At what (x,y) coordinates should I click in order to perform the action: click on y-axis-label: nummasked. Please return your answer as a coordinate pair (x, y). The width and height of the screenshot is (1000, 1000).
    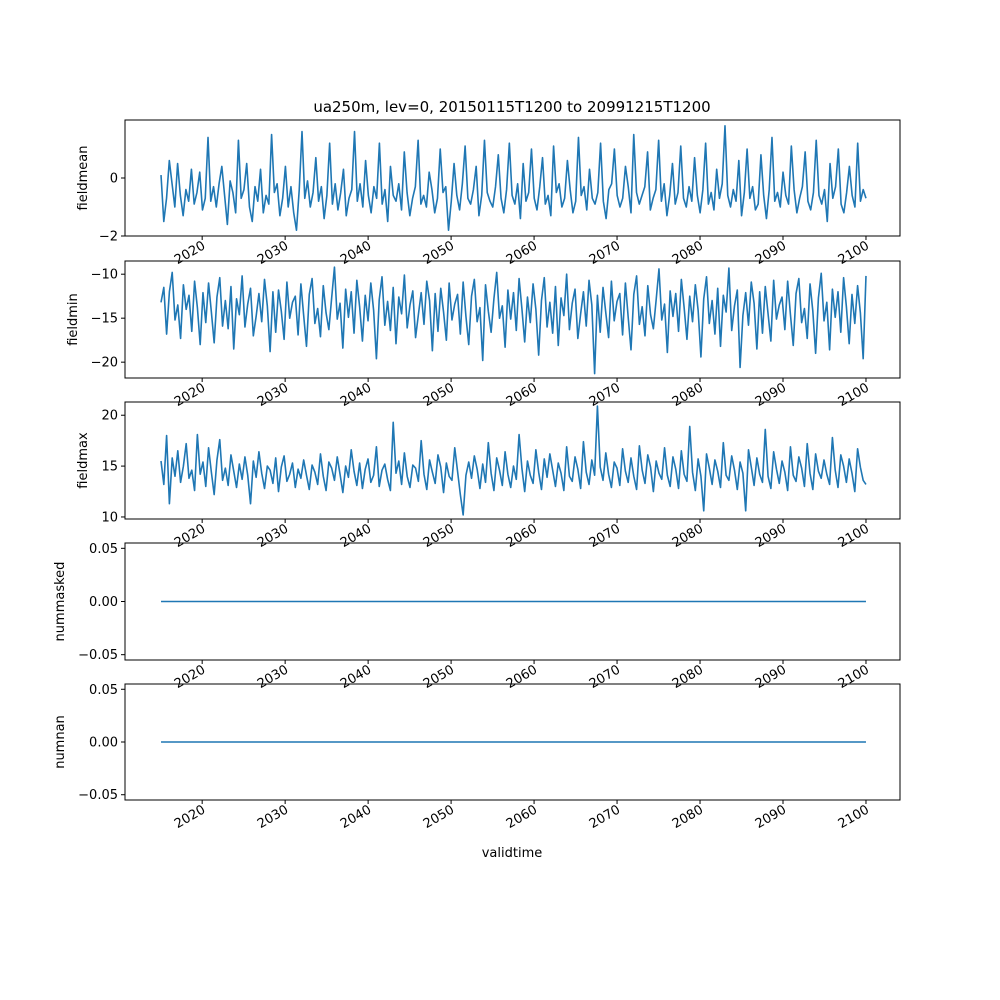
    Looking at the image, I should click on (60, 602).